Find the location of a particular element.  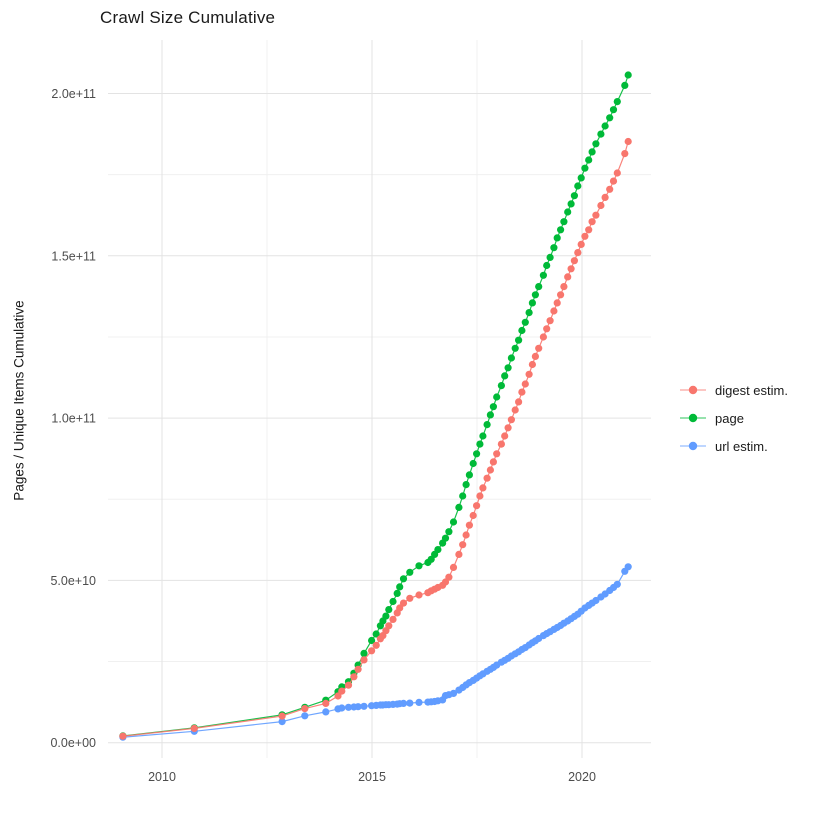

legend-item-page: page is located at coordinates (733, 418).